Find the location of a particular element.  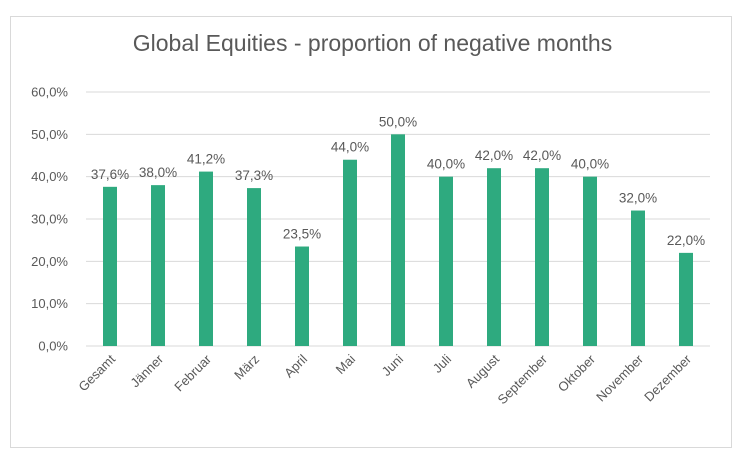

y-tick-label: 0,0% is located at coordinates (53, 346).